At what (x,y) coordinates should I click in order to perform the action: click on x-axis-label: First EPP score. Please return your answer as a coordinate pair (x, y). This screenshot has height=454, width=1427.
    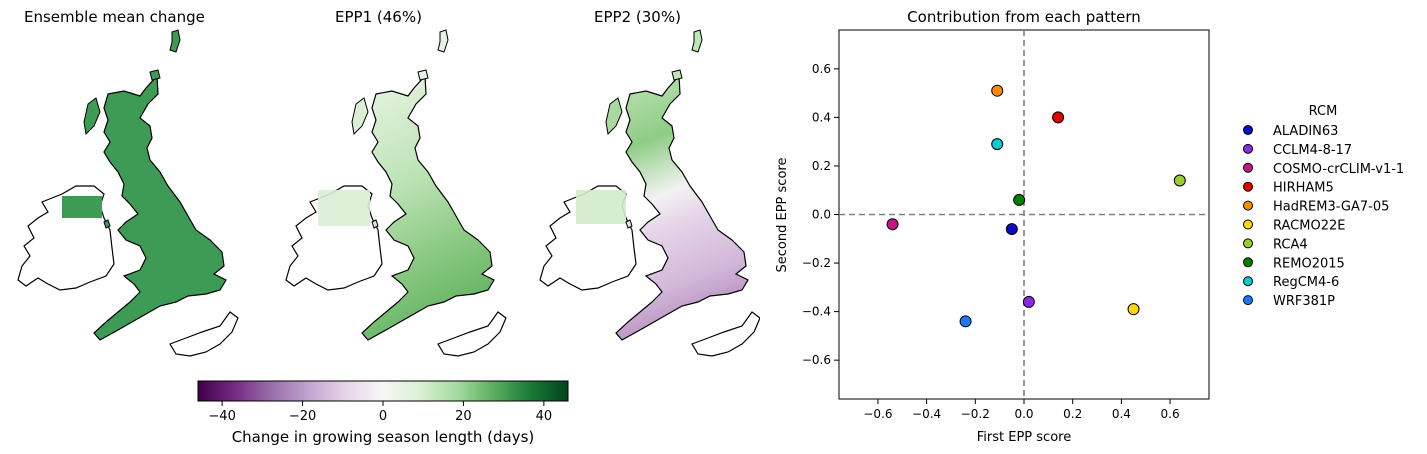
    Looking at the image, I should click on (1024, 437).